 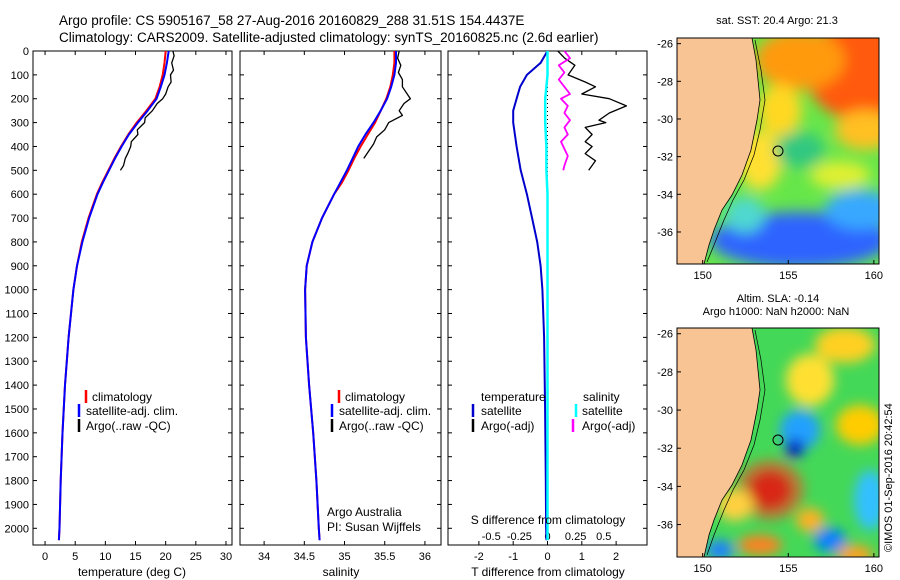 I want to click on x-tick-label: 35.5, so click(x=384, y=557).